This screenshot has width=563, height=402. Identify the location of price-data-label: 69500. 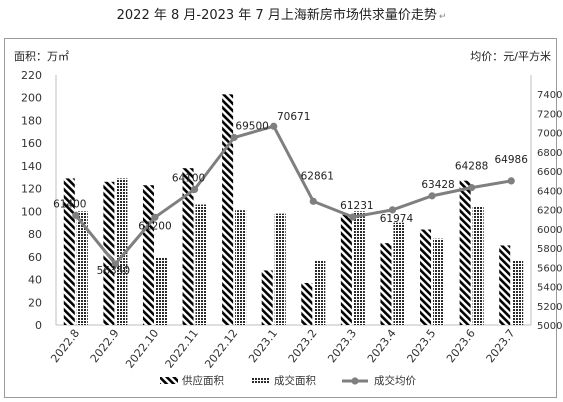
(251, 127).